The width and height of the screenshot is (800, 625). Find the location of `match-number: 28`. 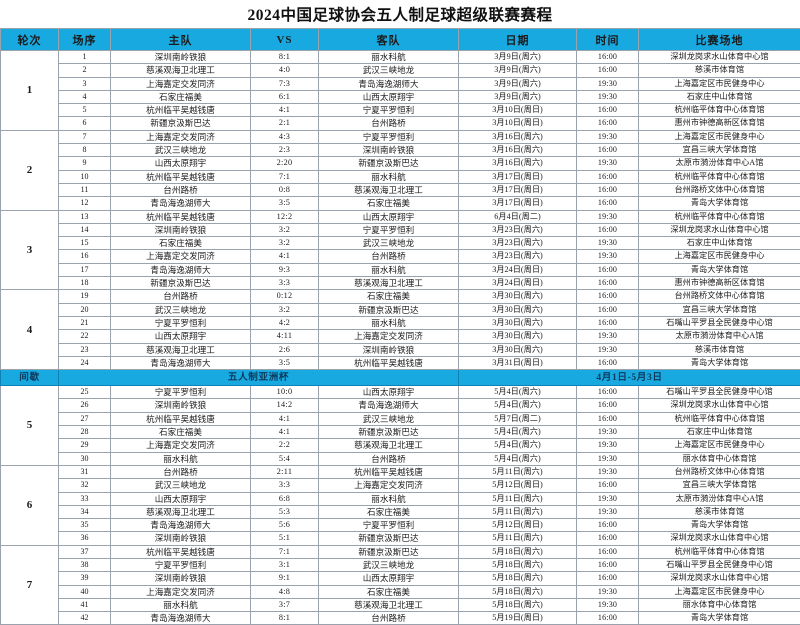

match-number: 28 is located at coordinates (85, 432).